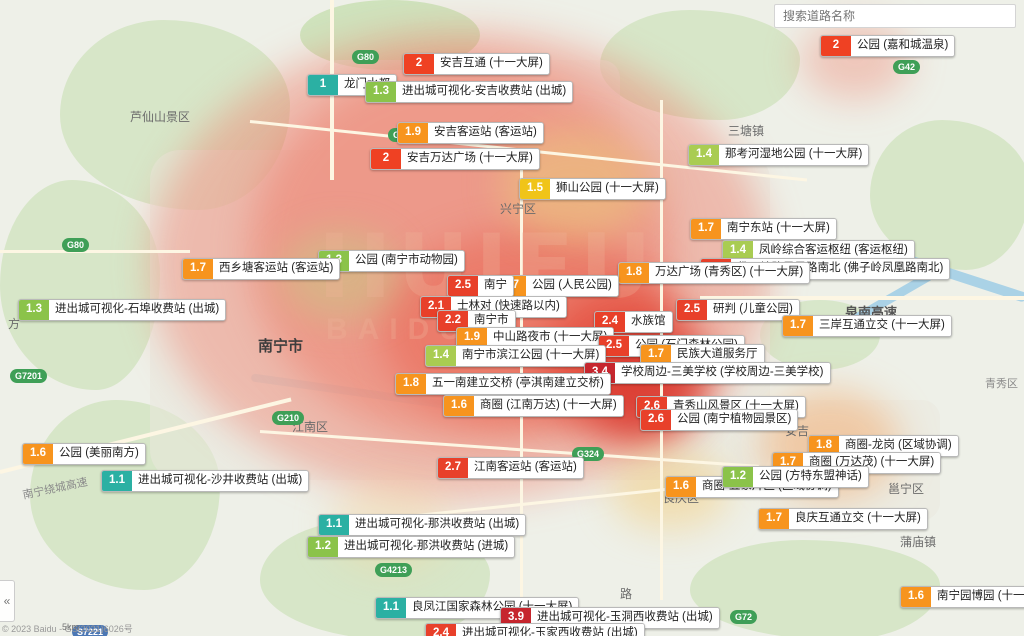 The image size is (1024, 636). What do you see at coordinates (795, 477) in the screenshot?
I see `poi-marker: 1.2 公园 (方特东盟神话)` at bounding box center [795, 477].